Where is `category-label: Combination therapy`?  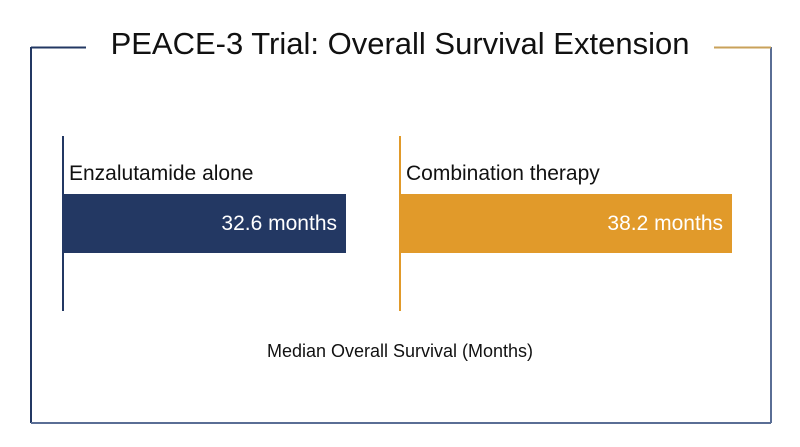 category-label: Combination therapy is located at coordinates (503, 173).